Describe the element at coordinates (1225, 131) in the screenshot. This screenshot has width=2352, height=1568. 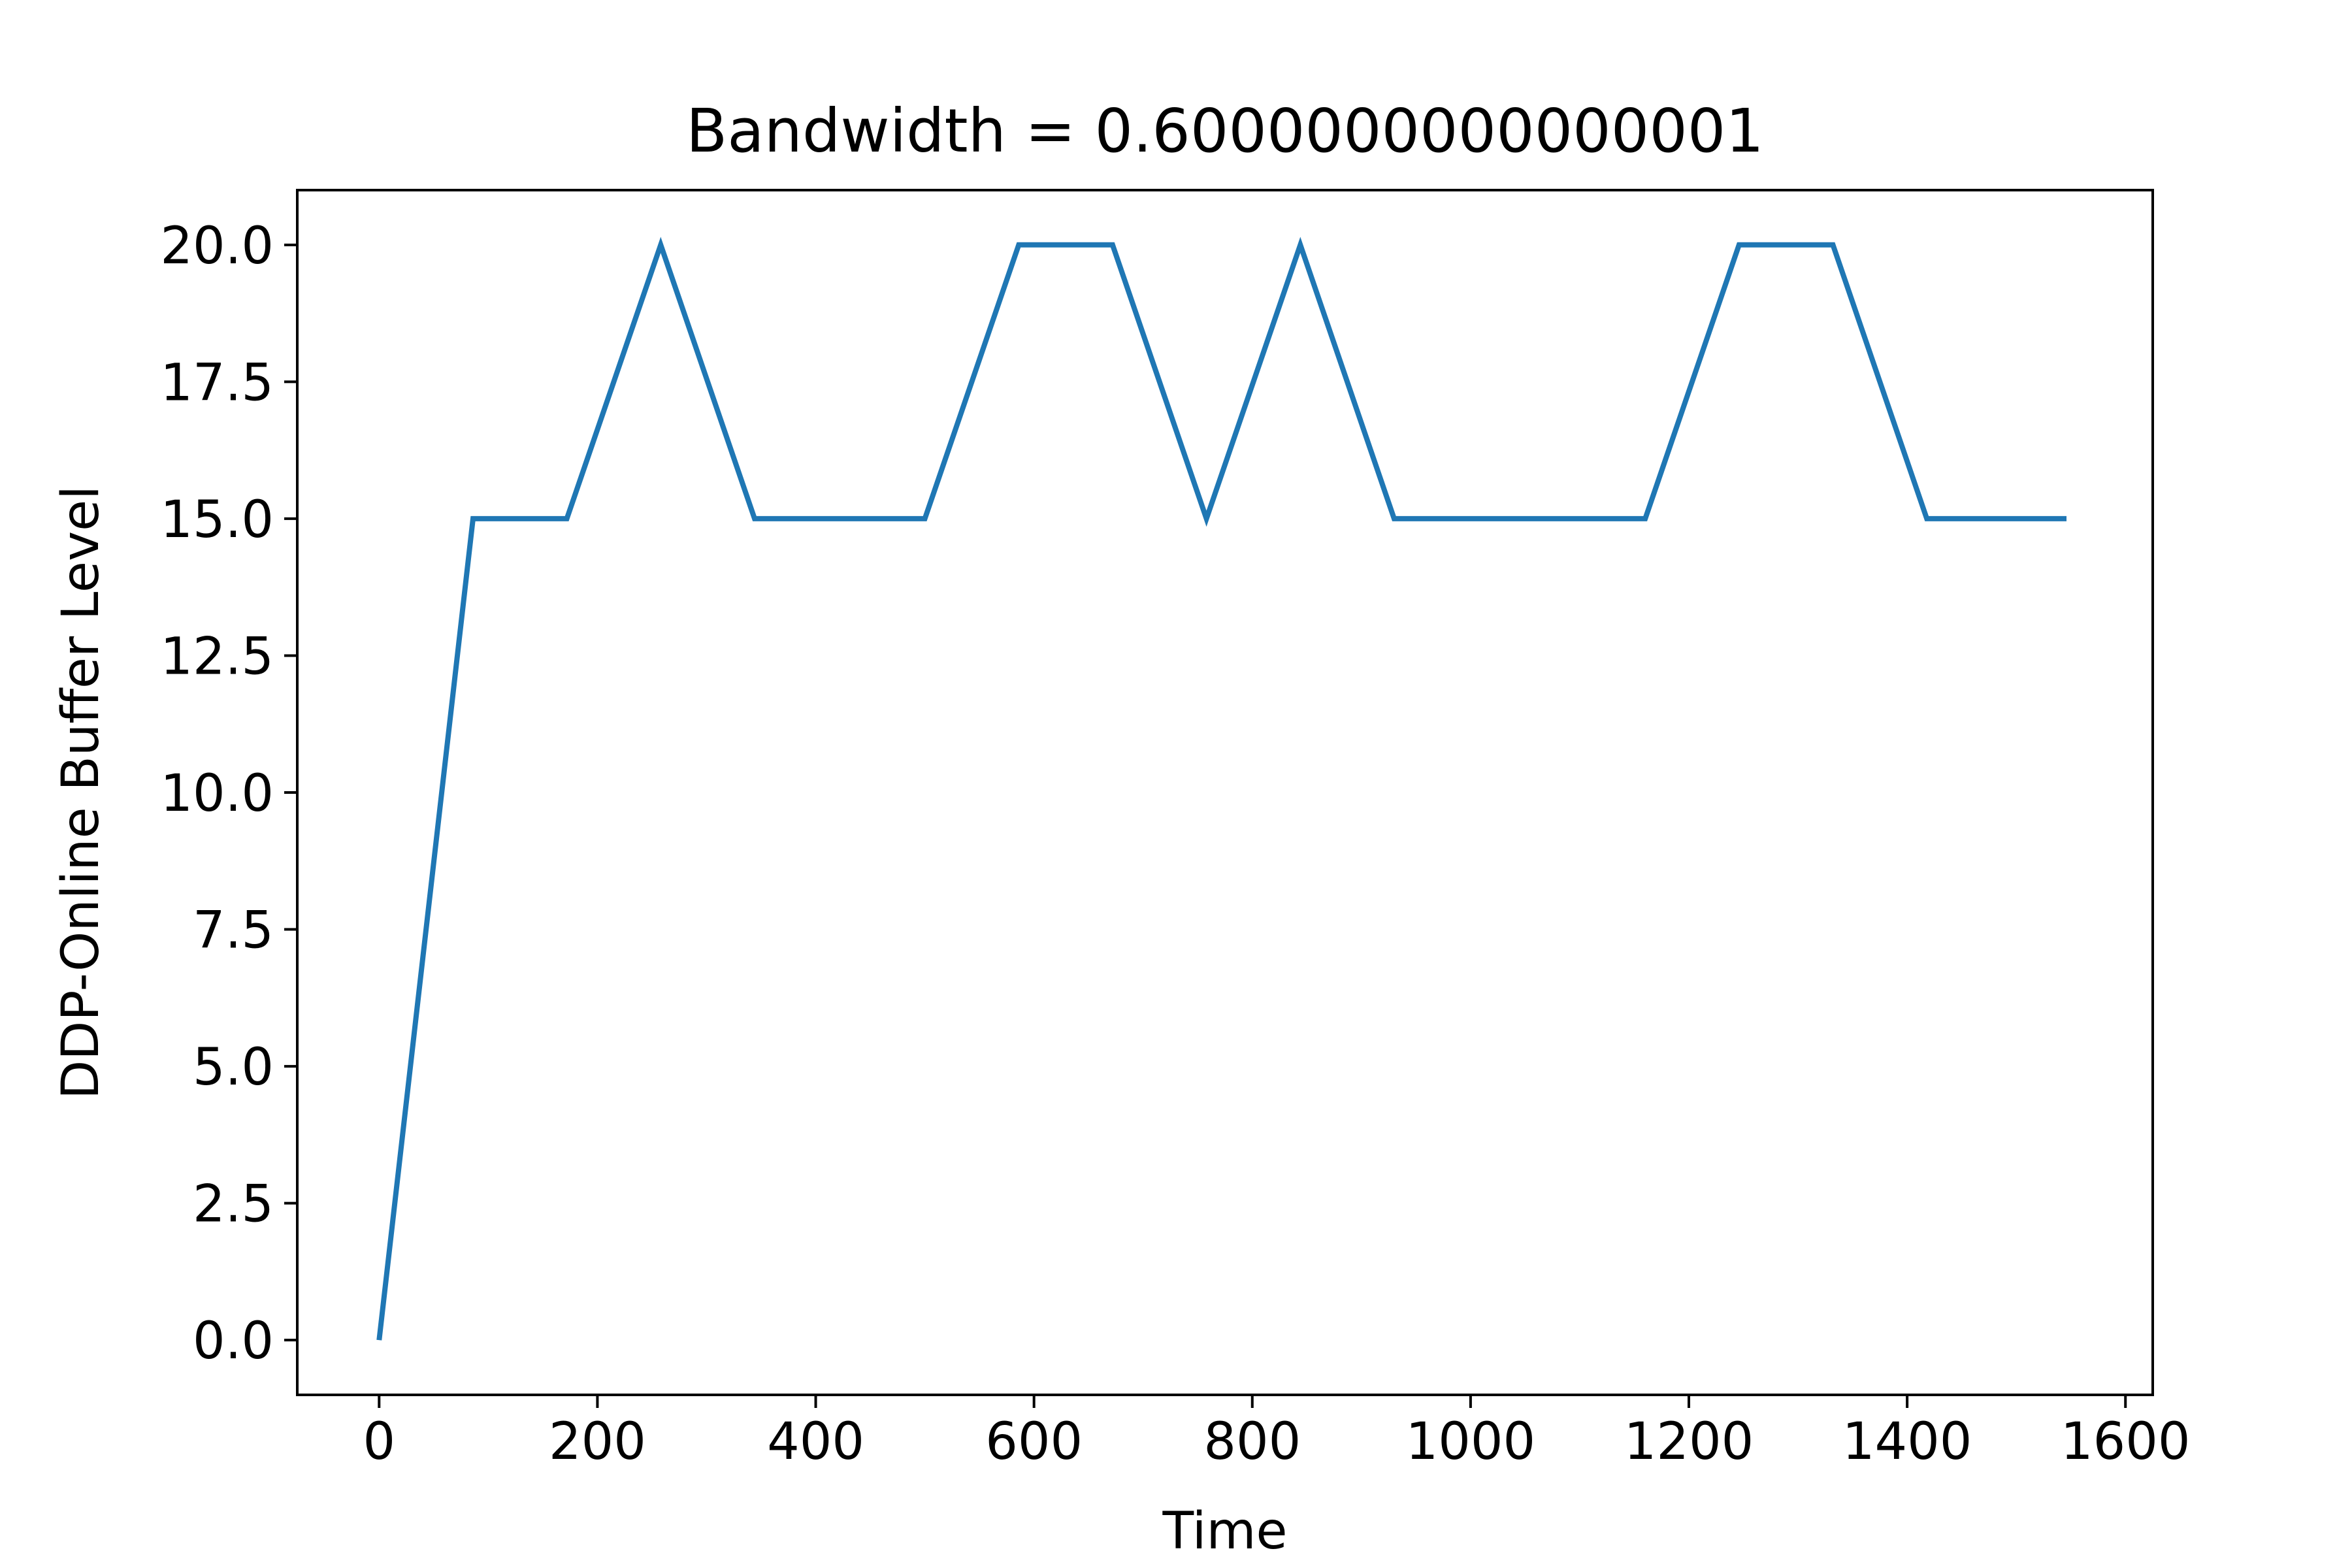
I see `chart-title: Bandwidth = 0.6000000000000001` at that location.